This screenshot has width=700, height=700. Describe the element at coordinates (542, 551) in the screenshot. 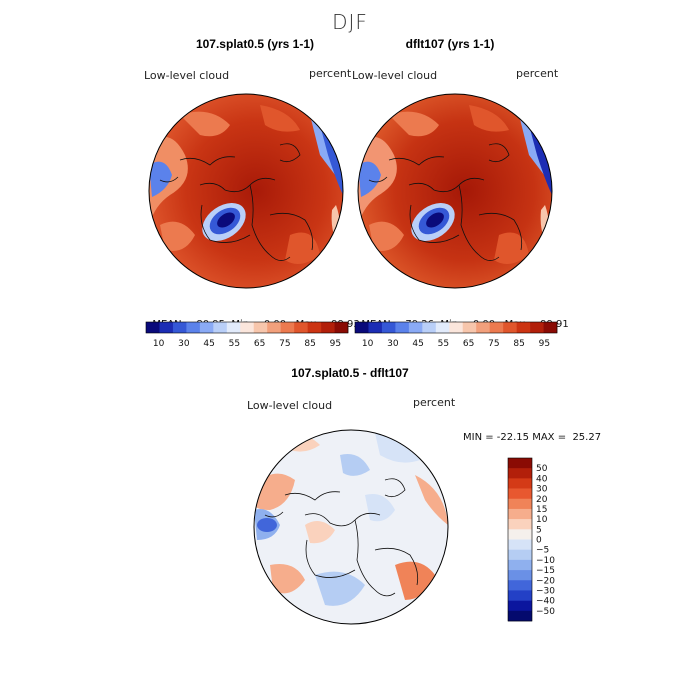

I see `colorbar-panel3-tick-label: −5` at that location.